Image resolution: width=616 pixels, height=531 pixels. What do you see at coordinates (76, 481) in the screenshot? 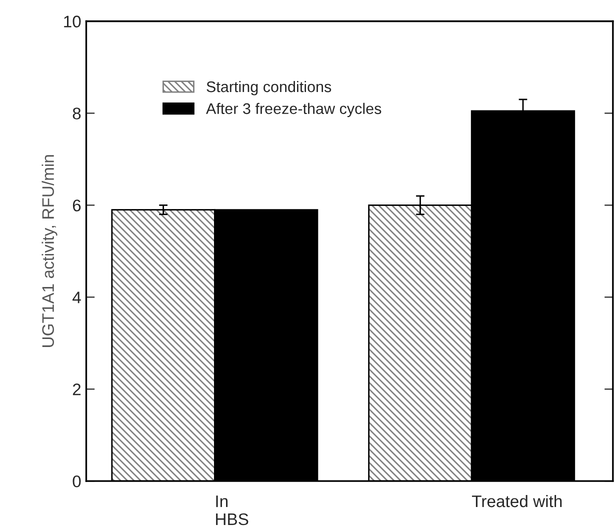
I see `y-tick-label: 0` at bounding box center [76, 481].